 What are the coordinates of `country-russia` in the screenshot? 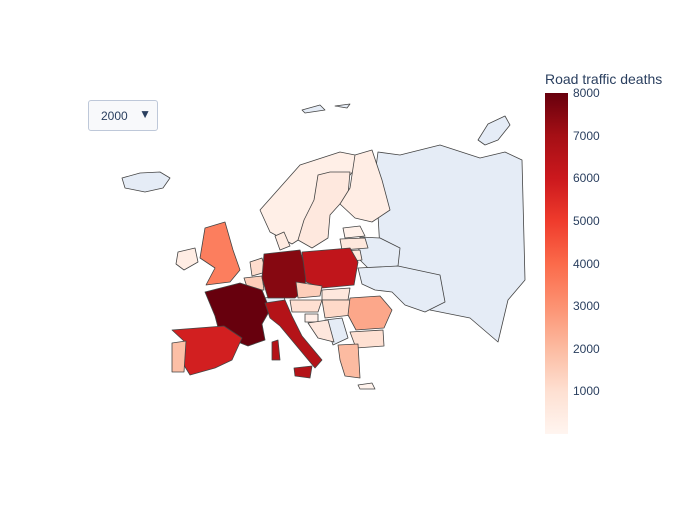 It's located at (450, 243).